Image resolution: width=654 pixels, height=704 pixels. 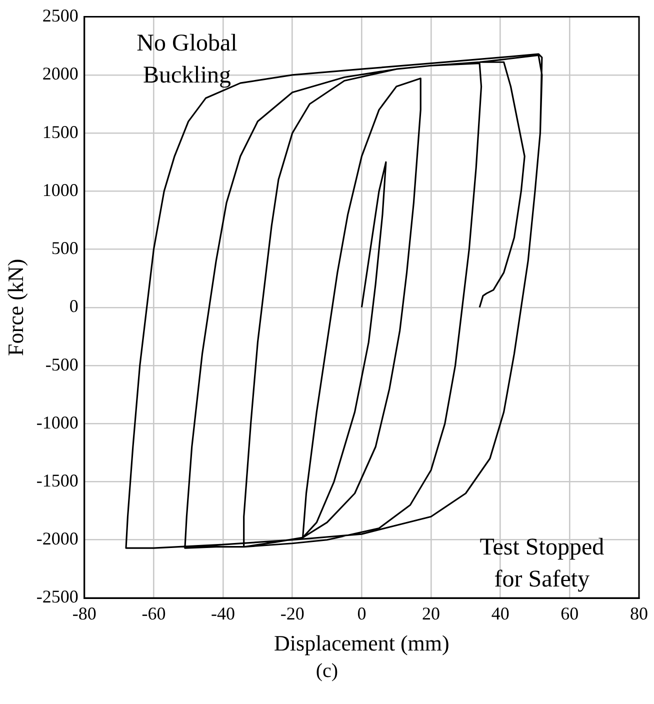 What do you see at coordinates (327, 671) in the screenshot?
I see `text: (c)` at bounding box center [327, 671].